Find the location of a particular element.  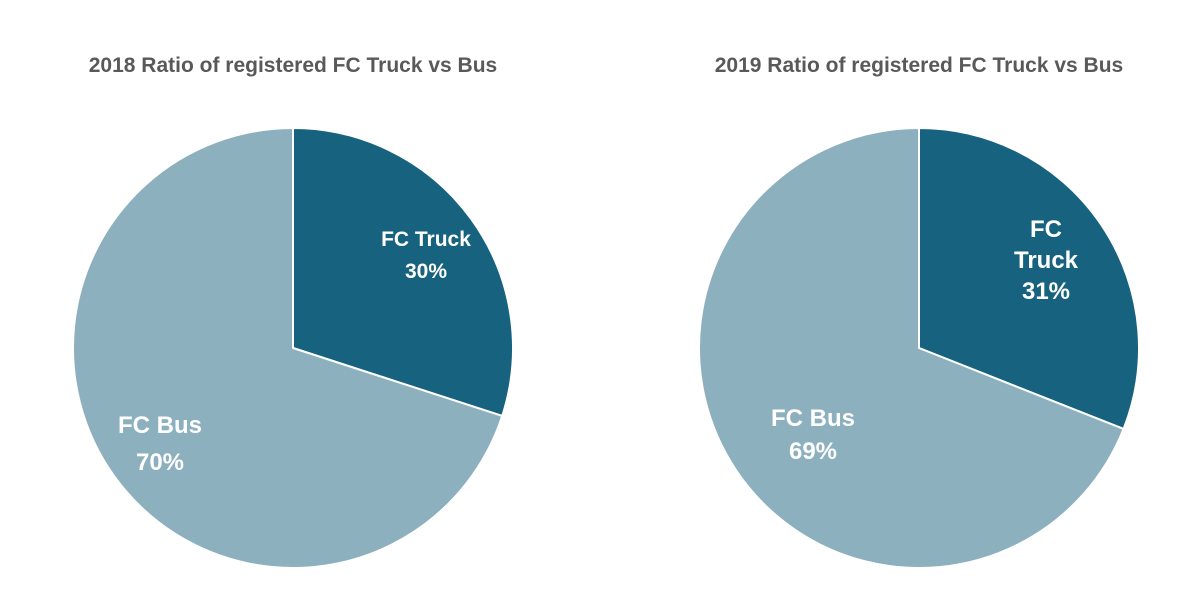

pie-labels-2019: FC Truck 31% FC Bus 69% is located at coordinates (925, 340).